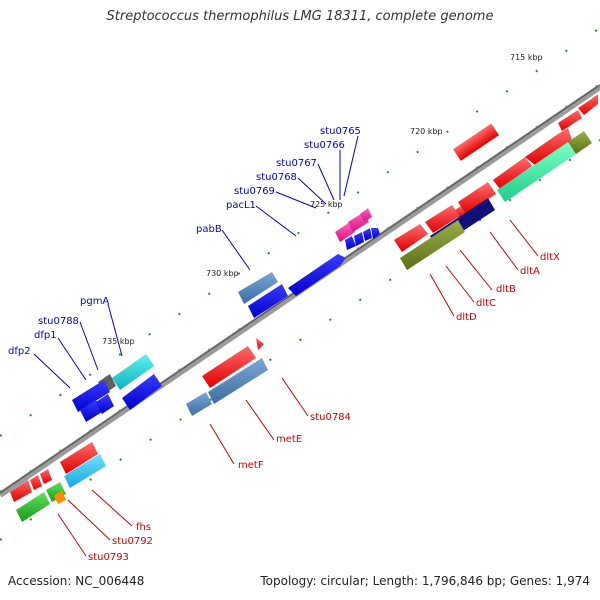 The height and width of the screenshot is (600, 600). I want to click on label-metE: metE, so click(289, 439).